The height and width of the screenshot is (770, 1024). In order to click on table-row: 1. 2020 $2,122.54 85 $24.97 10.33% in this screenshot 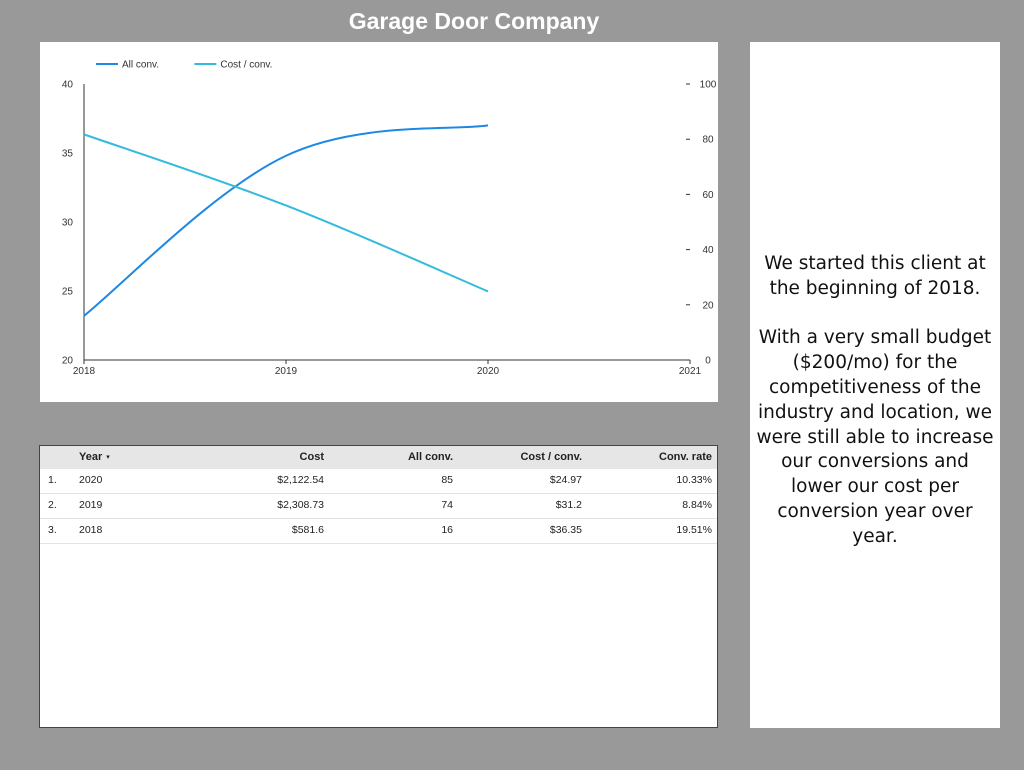, I will do `click(378, 481)`.